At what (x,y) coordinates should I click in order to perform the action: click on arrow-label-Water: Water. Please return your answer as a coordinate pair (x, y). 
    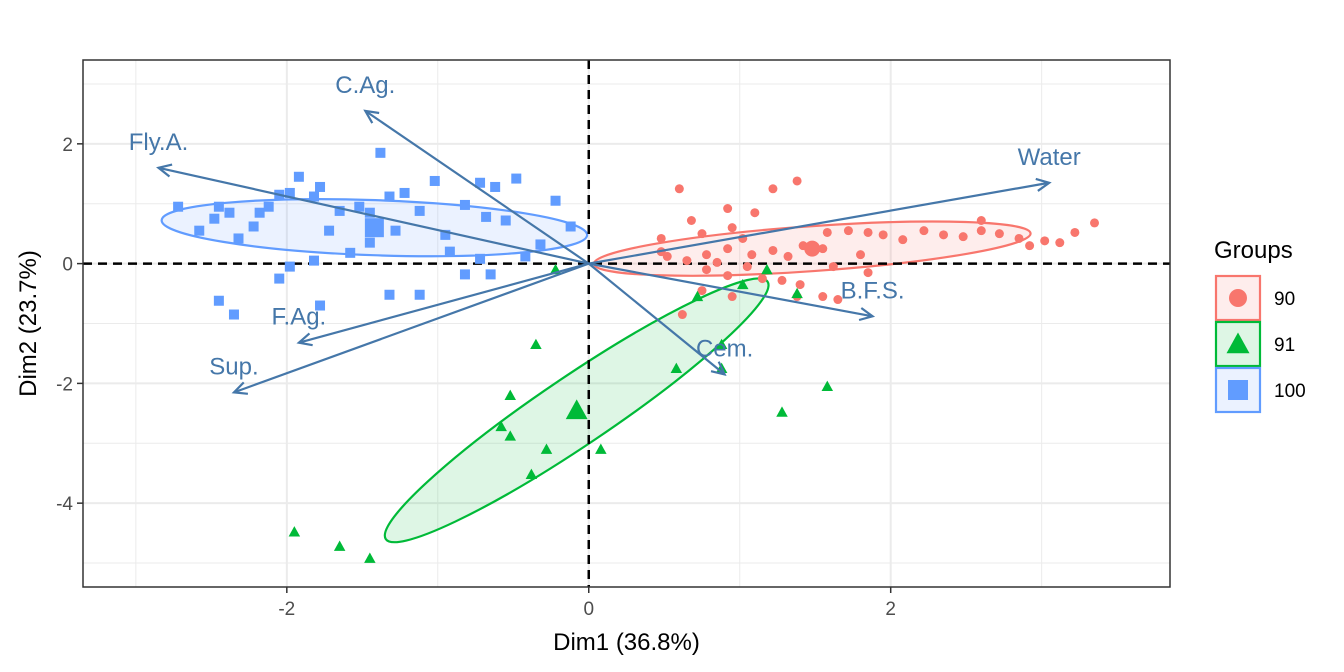
    Looking at the image, I should click on (1049, 157).